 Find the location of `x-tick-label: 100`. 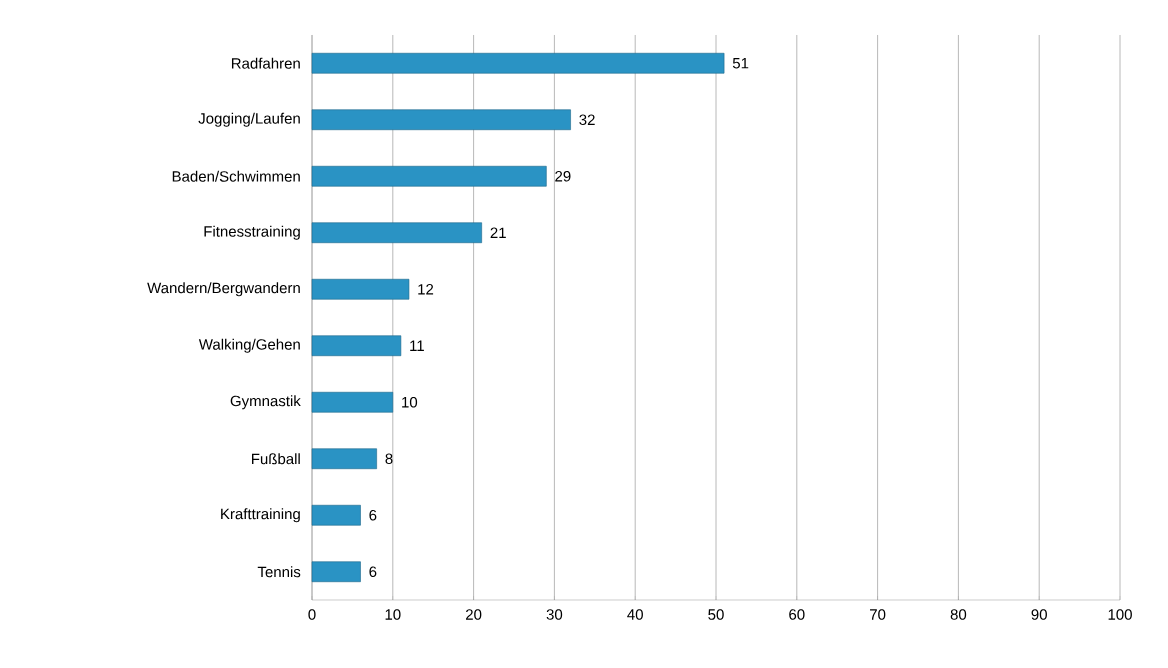

x-tick-label: 100 is located at coordinates (1120, 614).